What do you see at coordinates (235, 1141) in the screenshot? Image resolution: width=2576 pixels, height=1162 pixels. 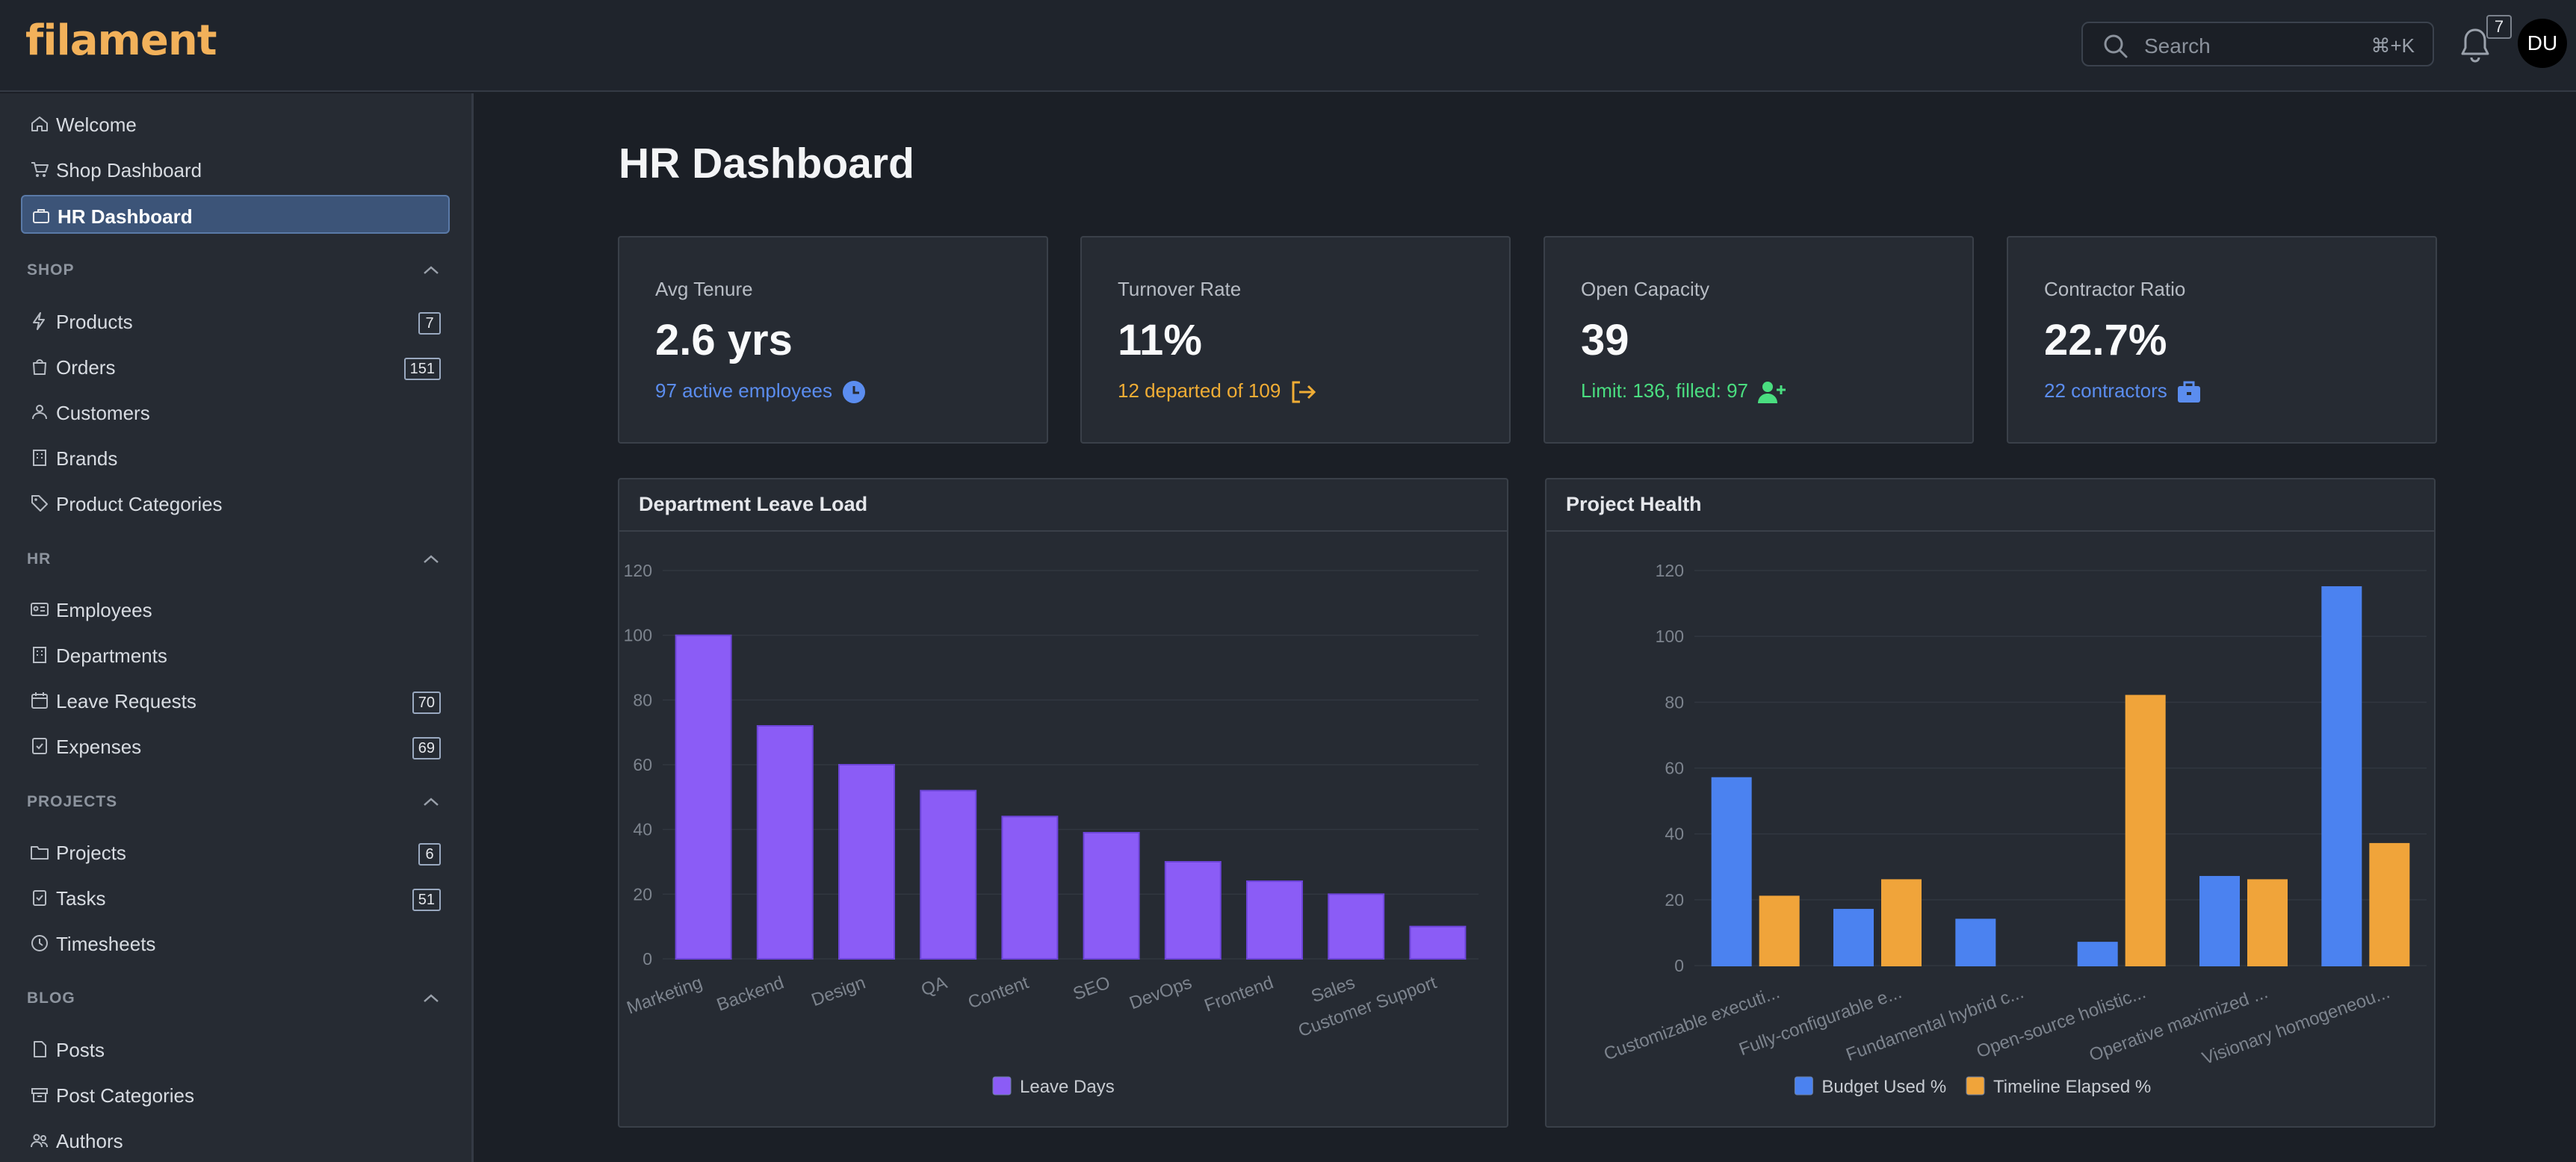 I see `sidebar-item-authors: Authors` at bounding box center [235, 1141].